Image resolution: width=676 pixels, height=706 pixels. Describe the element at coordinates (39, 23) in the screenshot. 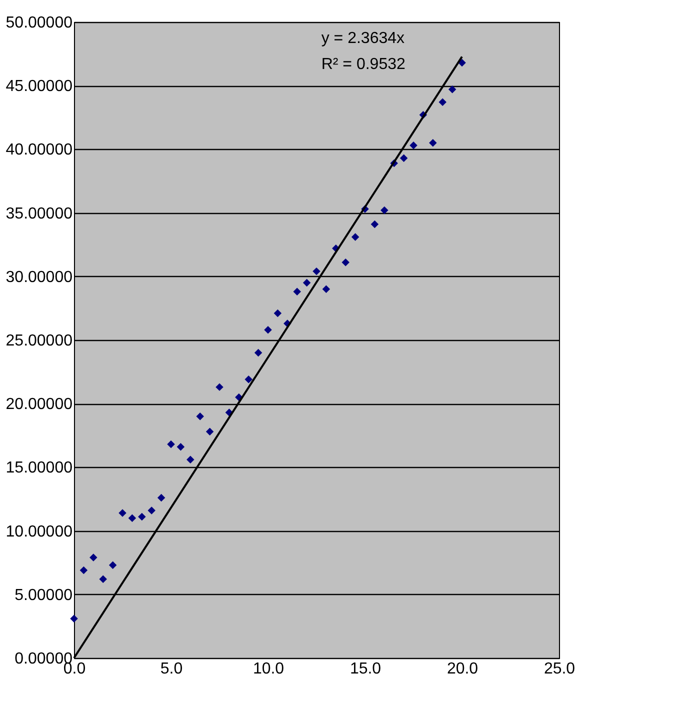

I see `y-tick-label: 50.00000` at that location.